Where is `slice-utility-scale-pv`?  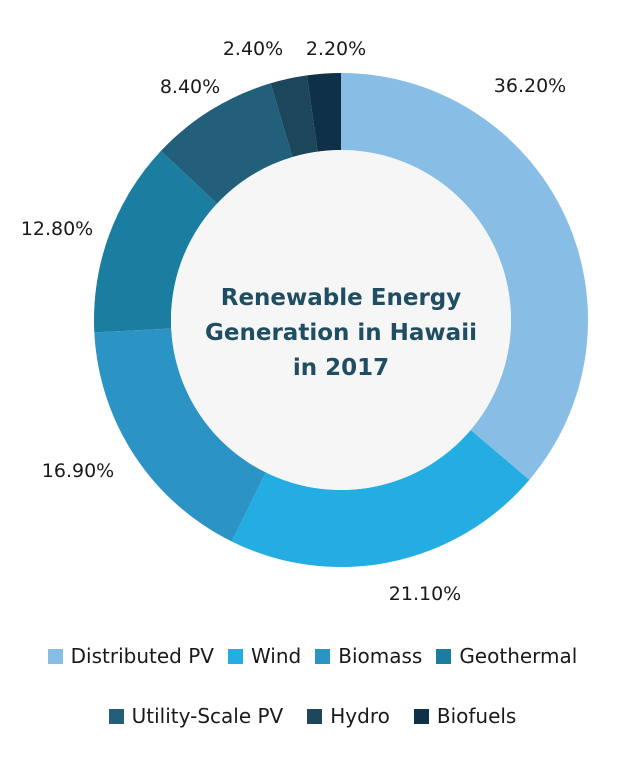 slice-utility-scale-pv is located at coordinates (226, 143).